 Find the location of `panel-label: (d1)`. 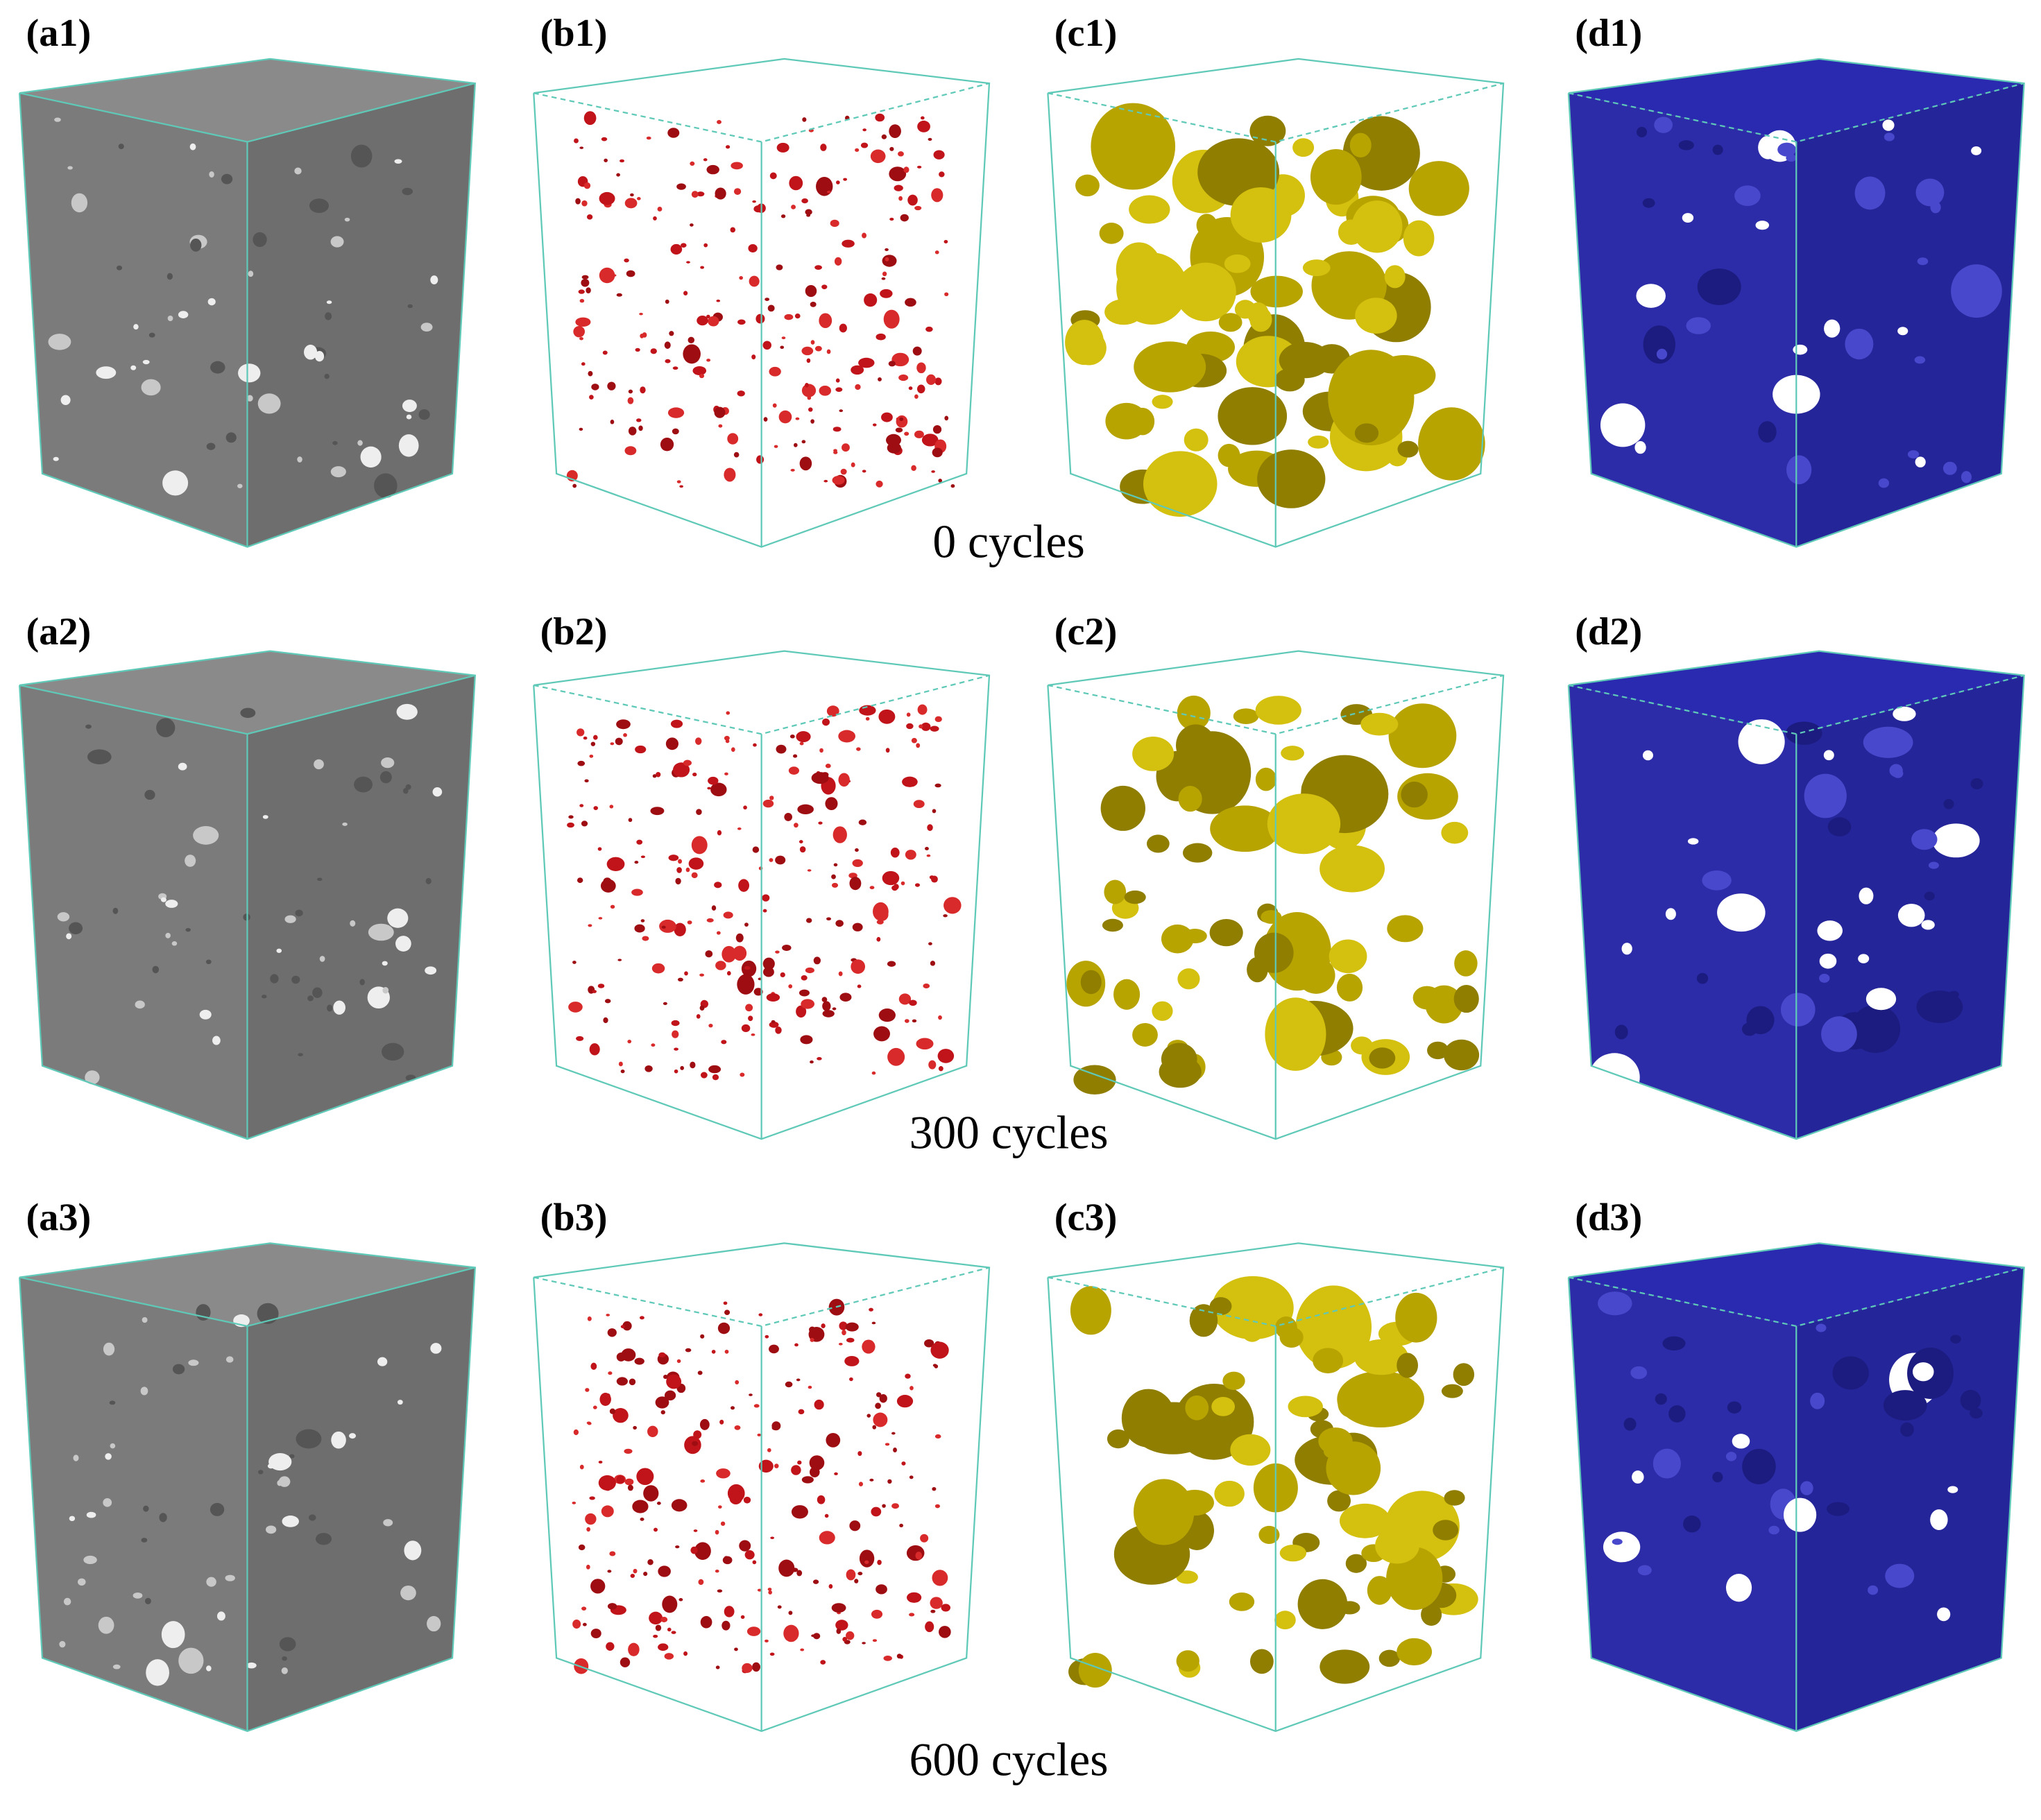

panel-label: (d1) is located at coordinates (1608, 33).